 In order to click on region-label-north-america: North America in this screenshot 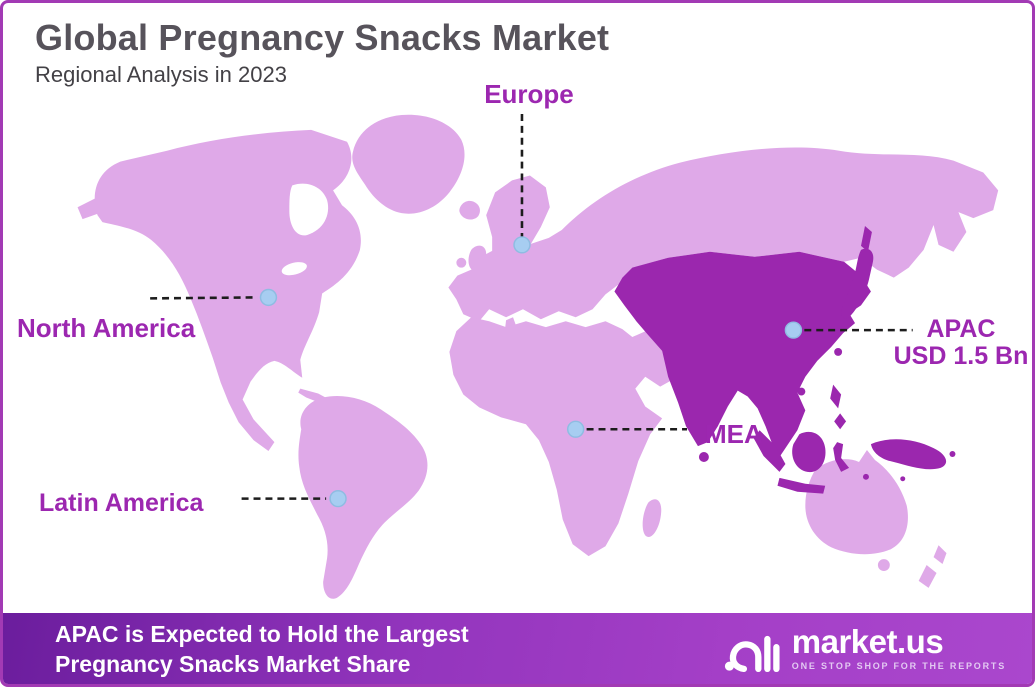, I will do `click(106, 328)`.